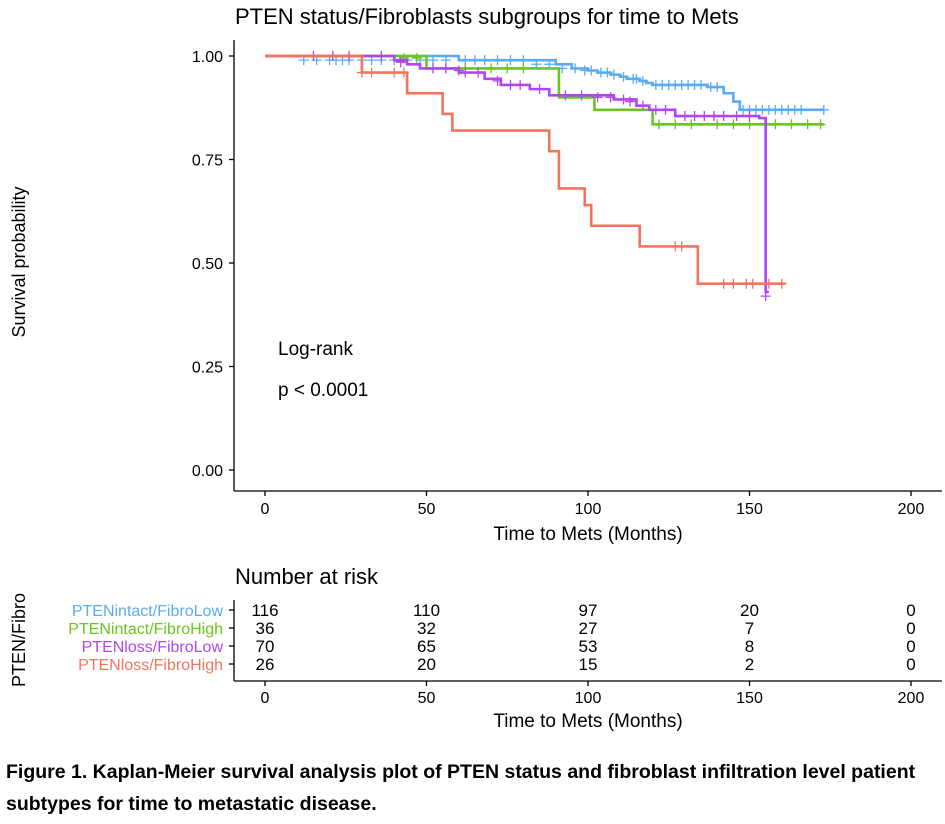 The width and height of the screenshot is (945, 824). Describe the element at coordinates (427, 509) in the screenshot. I see `x-tick-label: 50` at that location.